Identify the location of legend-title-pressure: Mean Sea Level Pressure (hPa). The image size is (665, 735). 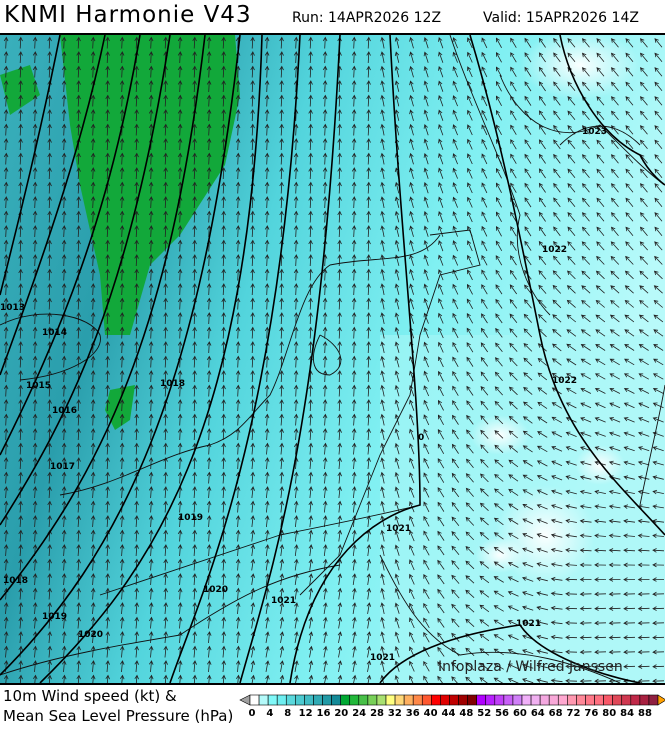
(118, 716).